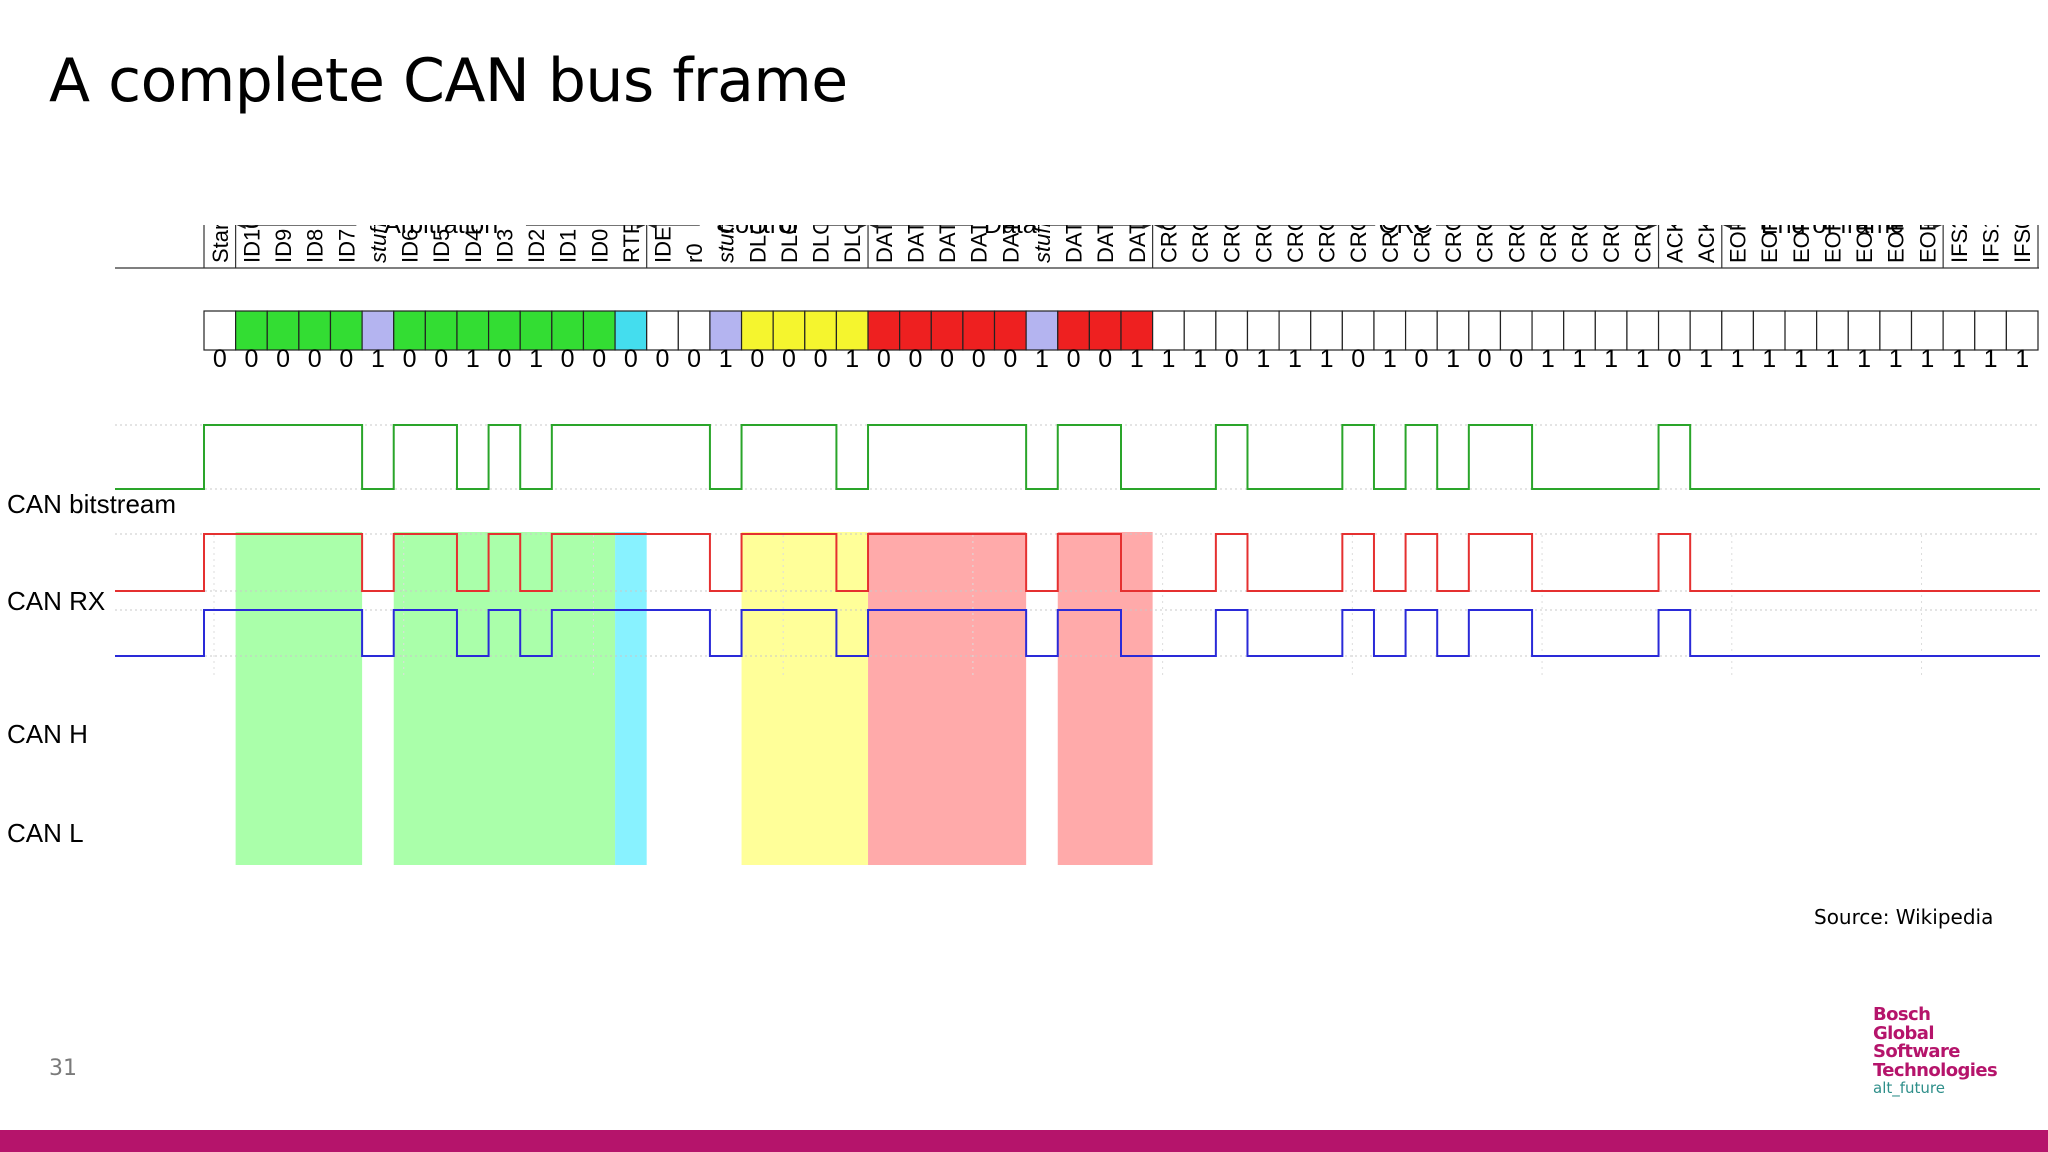  What do you see at coordinates (1909, 1088) in the screenshot?
I see `logo-tagline: alt_future` at bounding box center [1909, 1088].